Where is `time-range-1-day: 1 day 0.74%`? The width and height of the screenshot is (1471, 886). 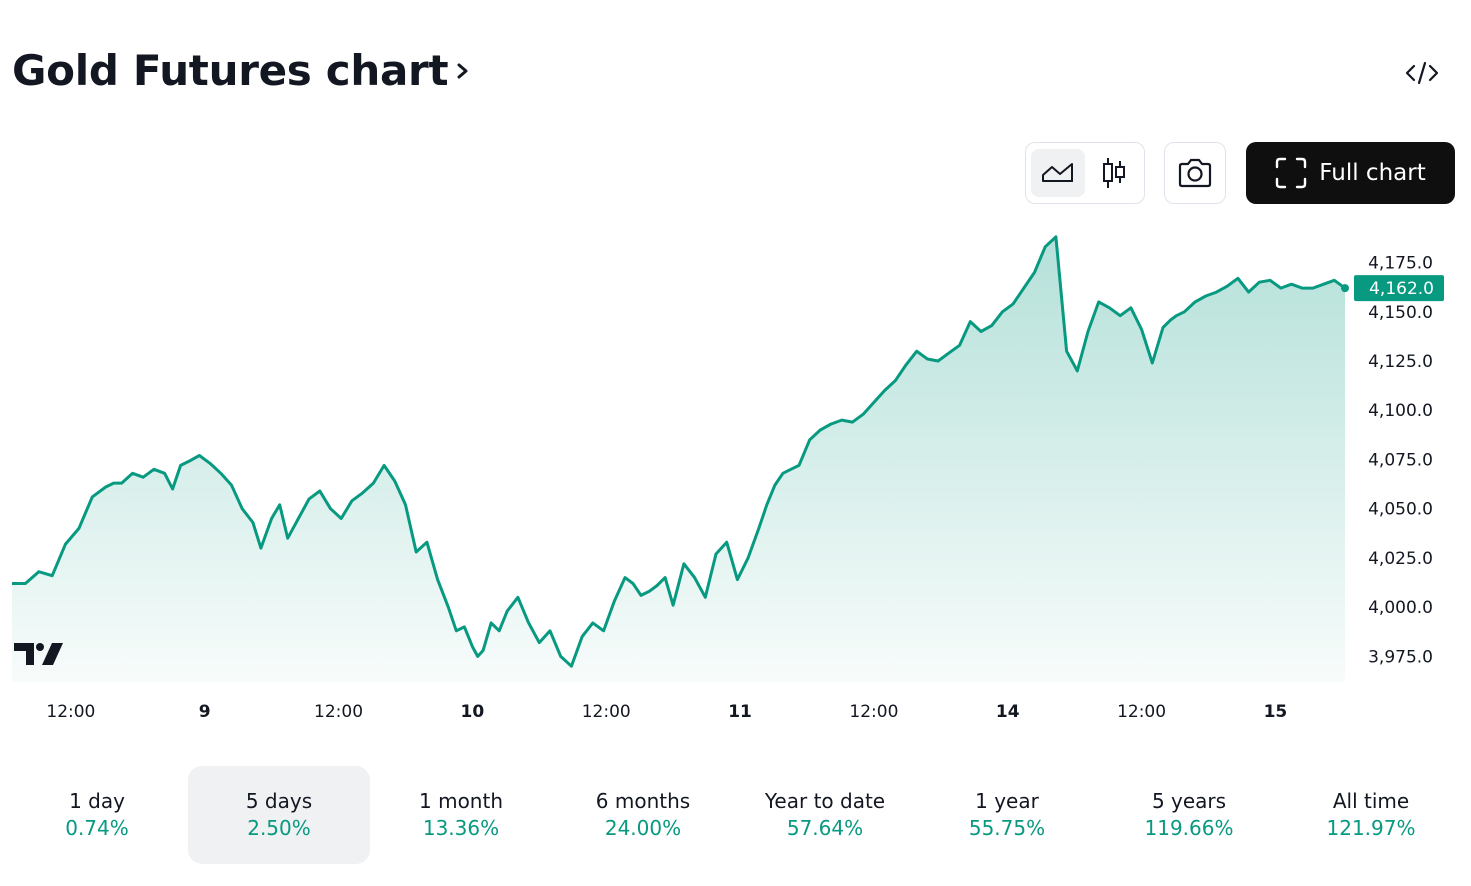 time-range-1-day: 1 day 0.74% is located at coordinates (97, 815).